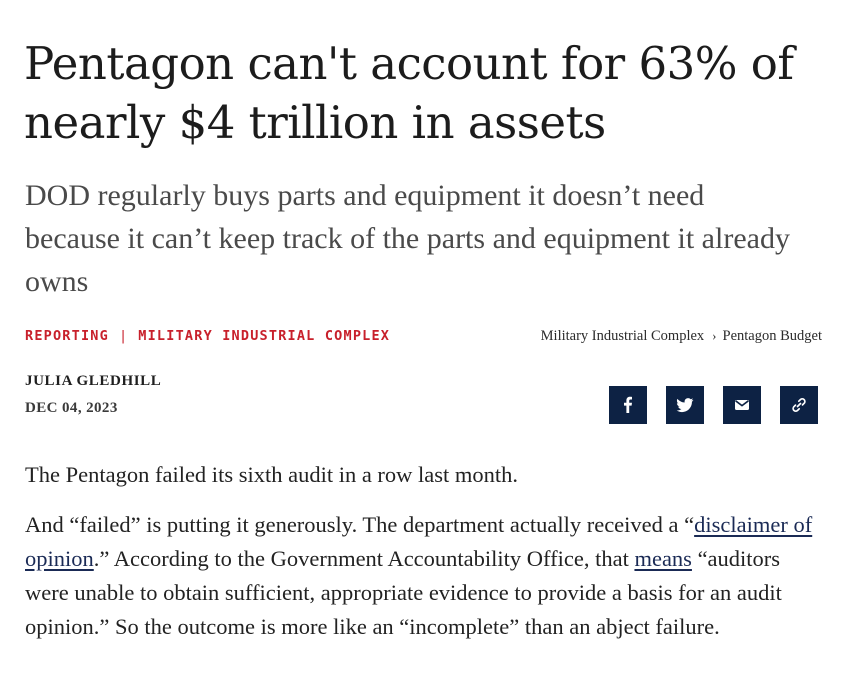  Describe the element at coordinates (419, 541) in the screenshot. I see `disclaimer-of-opinion-link: disclaimer of opinion` at that location.